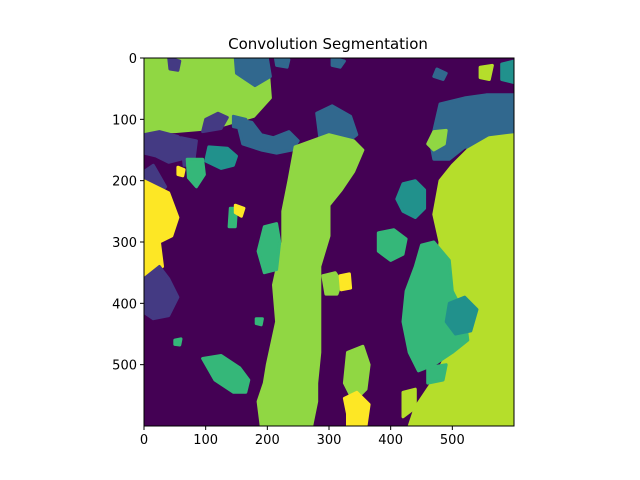 The width and height of the screenshot is (640, 480). Describe the element at coordinates (452, 440) in the screenshot. I see `x-tick-label: 500` at that location.